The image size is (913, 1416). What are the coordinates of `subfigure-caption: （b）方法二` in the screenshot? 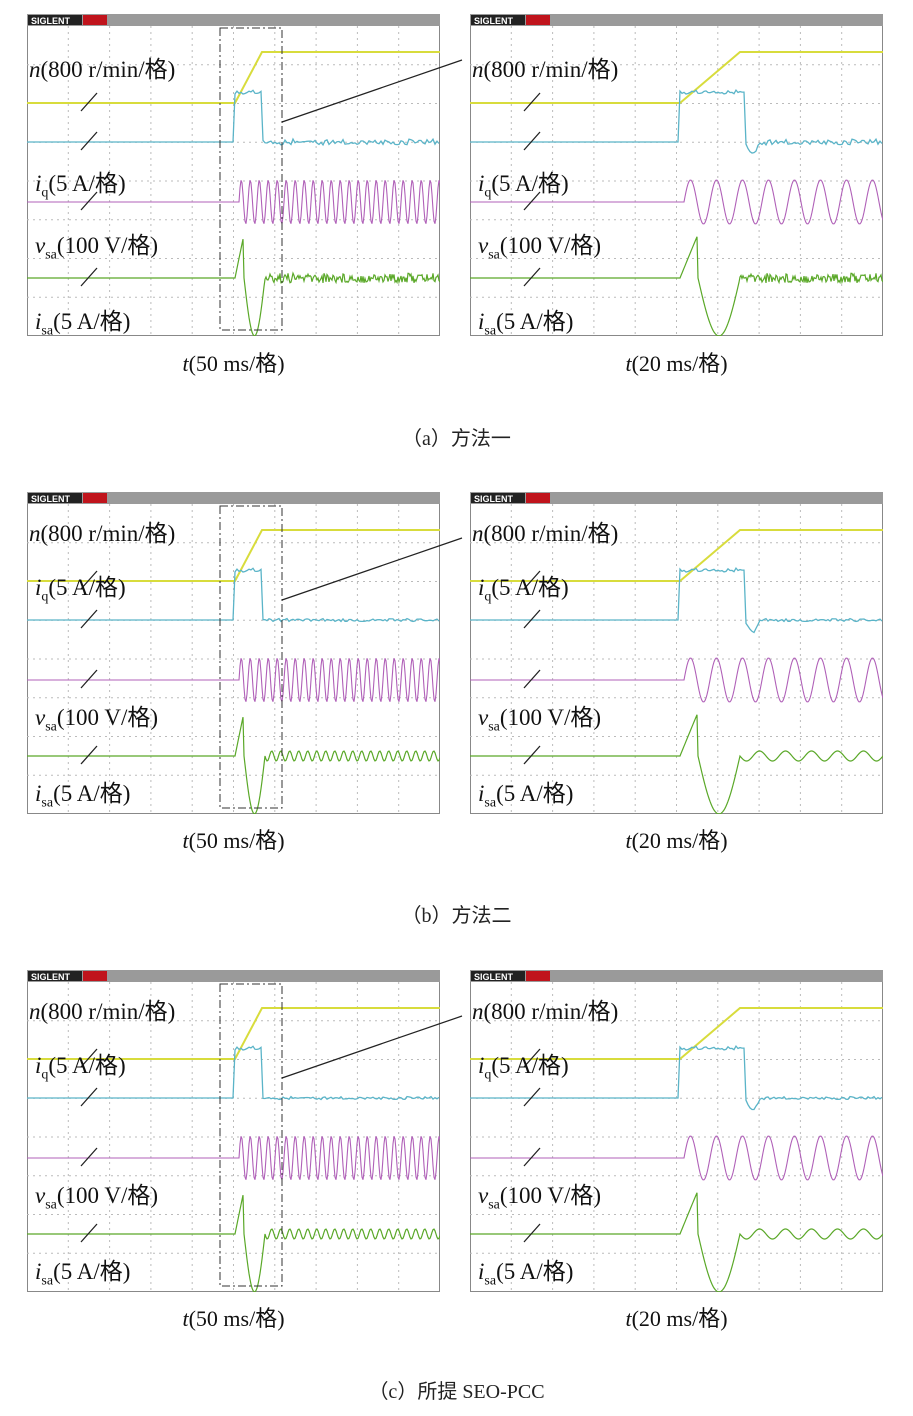 It's located at (456, 916).